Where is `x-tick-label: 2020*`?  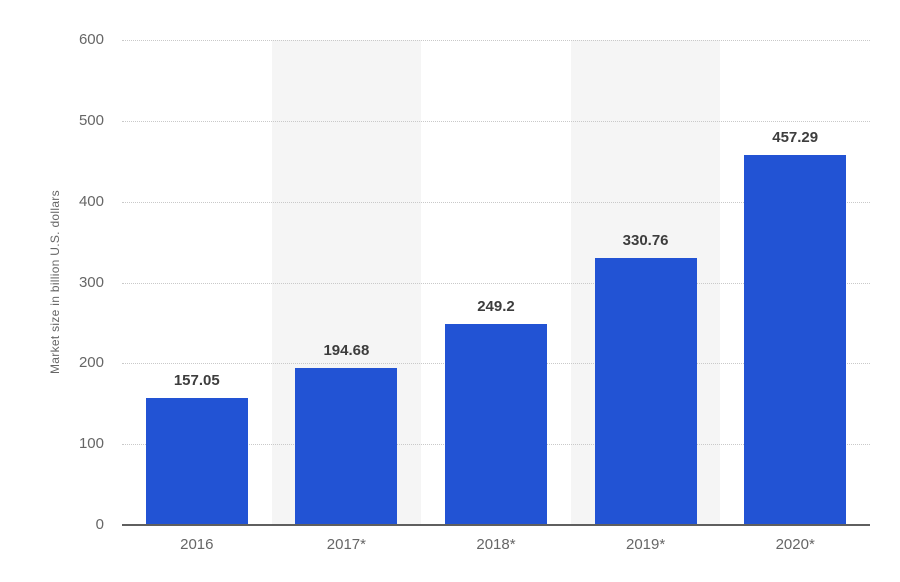 x-tick-label: 2020* is located at coordinates (795, 544).